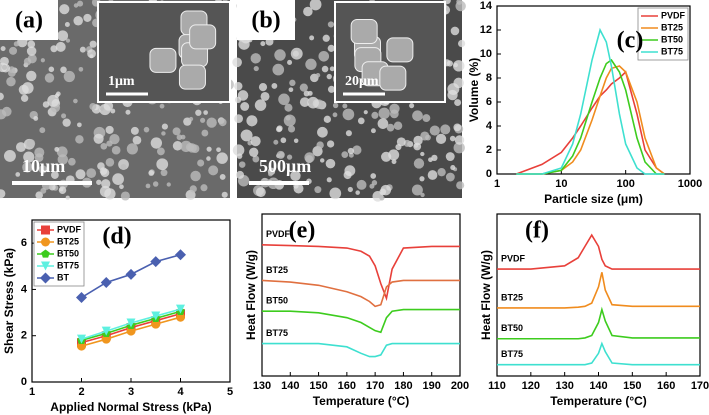 This screenshot has height=415, width=709. I want to click on series-label: BT25, so click(277, 270).